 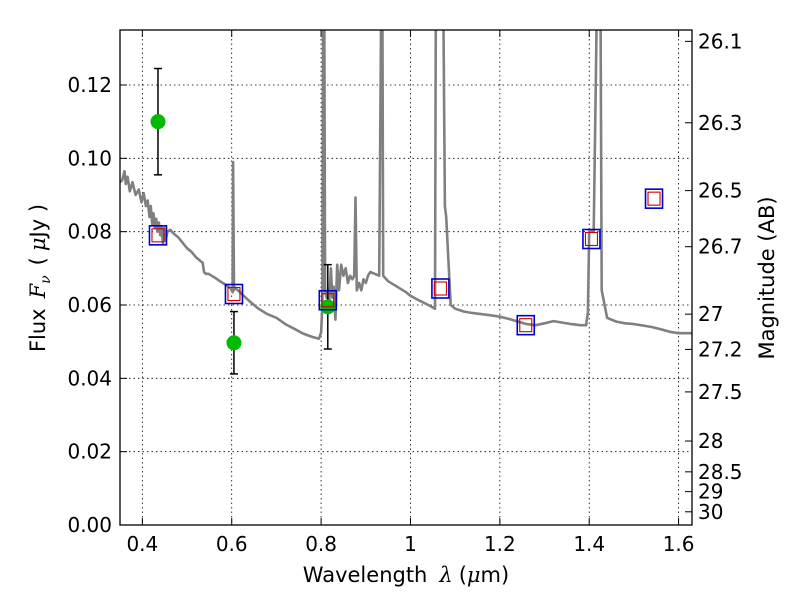 What do you see at coordinates (720, 349) in the screenshot?
I see `right-tick-label: 27.2` at bounding box center [720, 349].